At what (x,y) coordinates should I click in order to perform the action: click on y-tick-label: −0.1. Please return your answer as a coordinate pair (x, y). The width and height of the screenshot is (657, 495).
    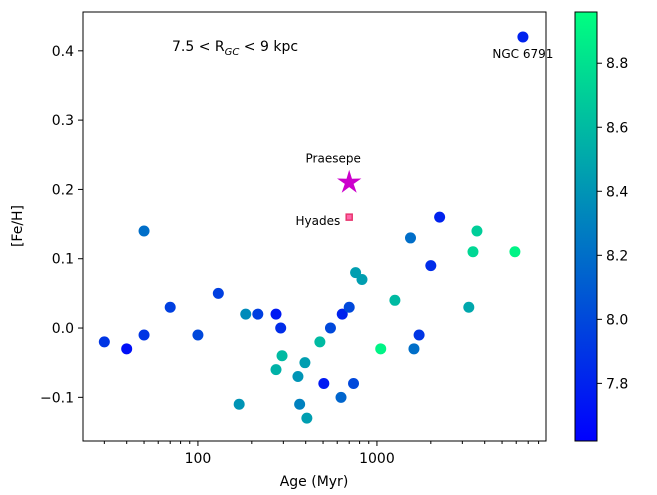
    Looking at the image, I should click on (57, 398).